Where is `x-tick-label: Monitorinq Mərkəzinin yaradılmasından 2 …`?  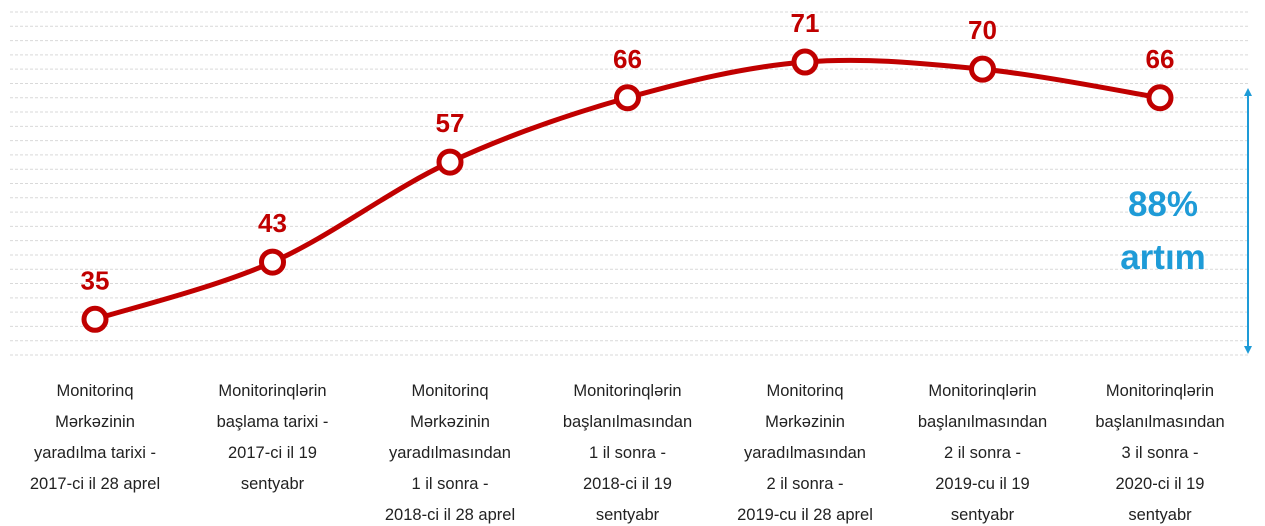
x-tick-label: Monitorinq Mərkəzinin yaradılmasından 2 … is located at coordinates (805, 453).